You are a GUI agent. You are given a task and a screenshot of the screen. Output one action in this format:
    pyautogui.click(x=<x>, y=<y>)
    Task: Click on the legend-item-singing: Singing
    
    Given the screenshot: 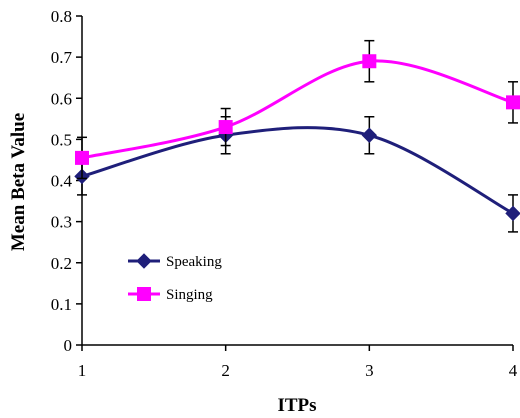 What is the action you would take?
    pyautogui.click(x=170, y=295)
    